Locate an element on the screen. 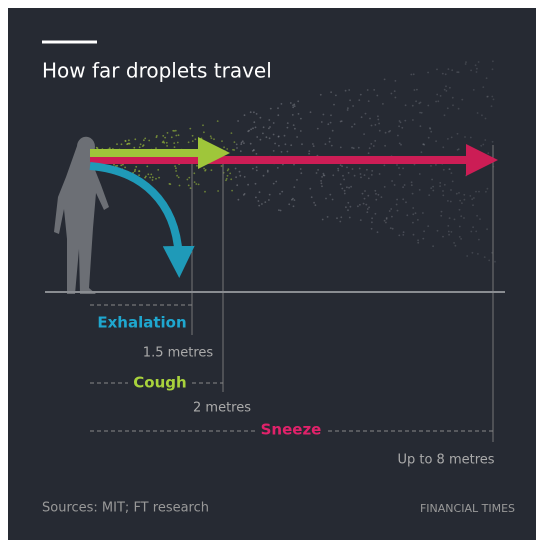  exhalation-label: Exhalation is located at coordinates (141, 323).